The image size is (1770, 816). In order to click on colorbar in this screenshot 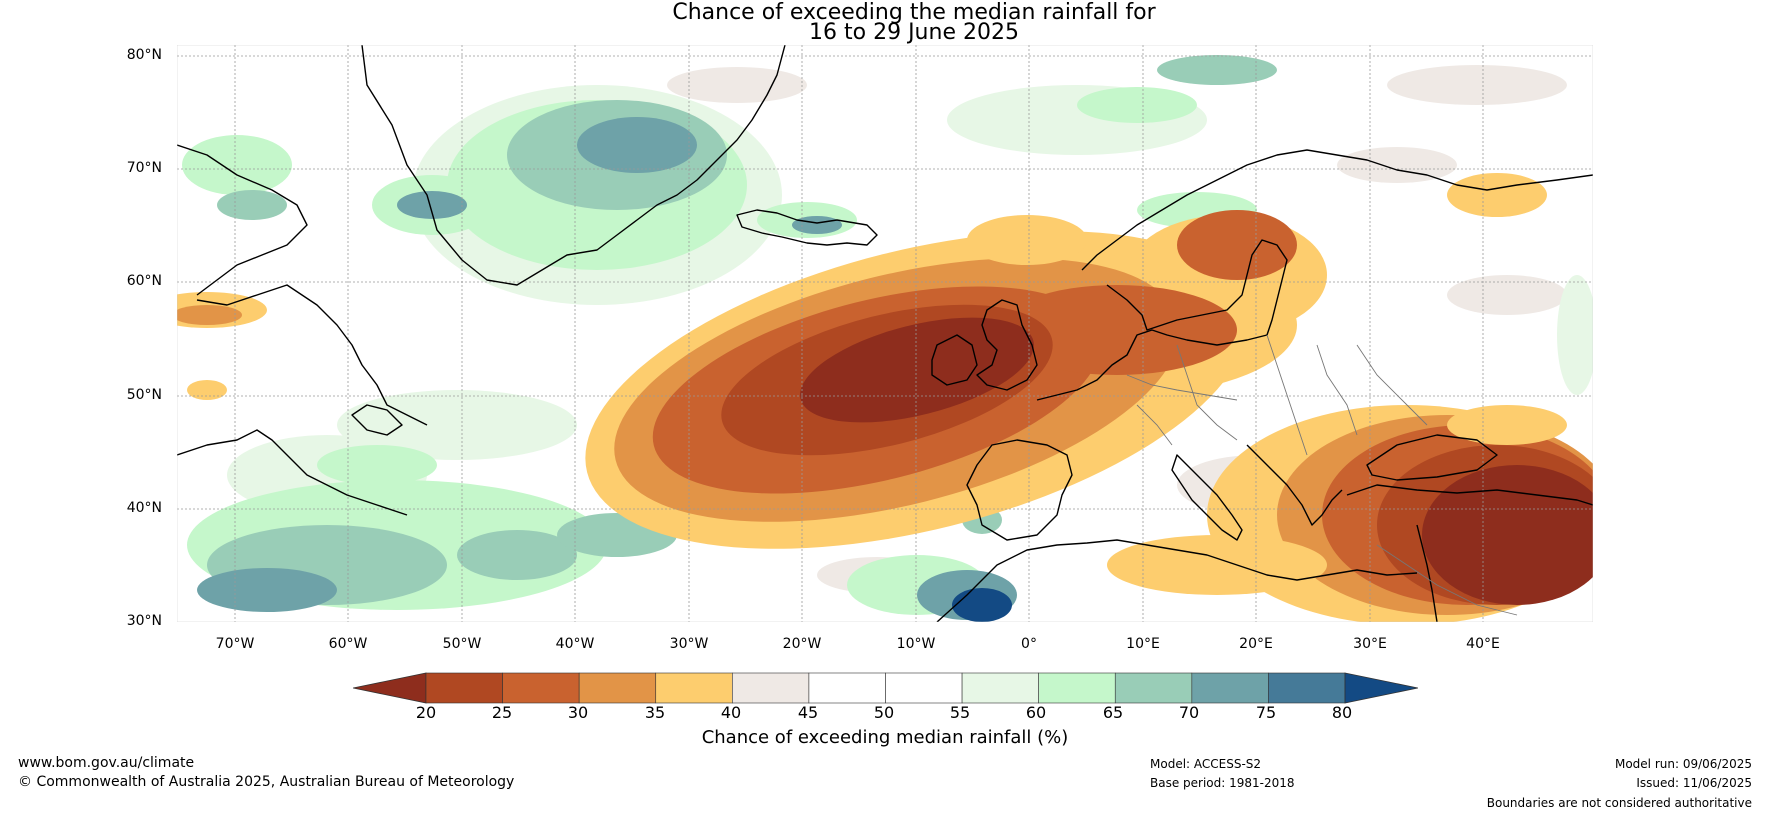, I will do `click(885, 688)`.